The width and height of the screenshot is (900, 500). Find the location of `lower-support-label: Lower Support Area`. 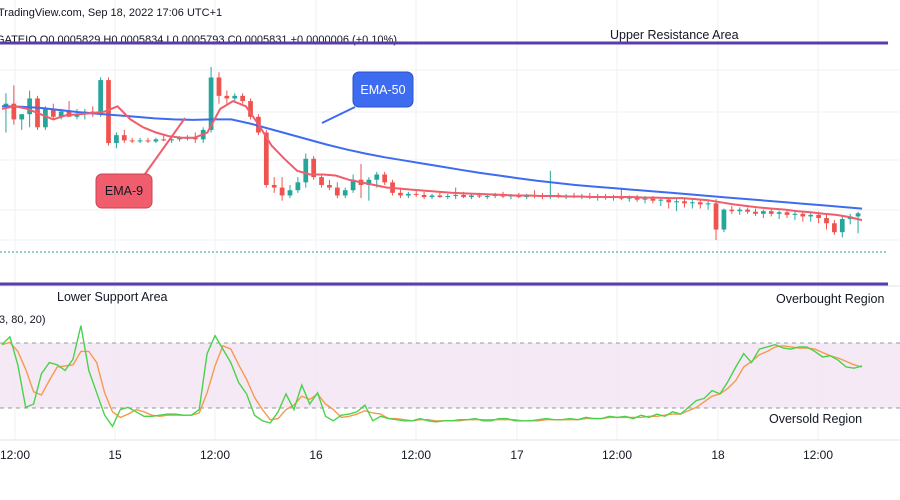

lower-support-label: Lower Support Area is located at coordinates (112, 297).